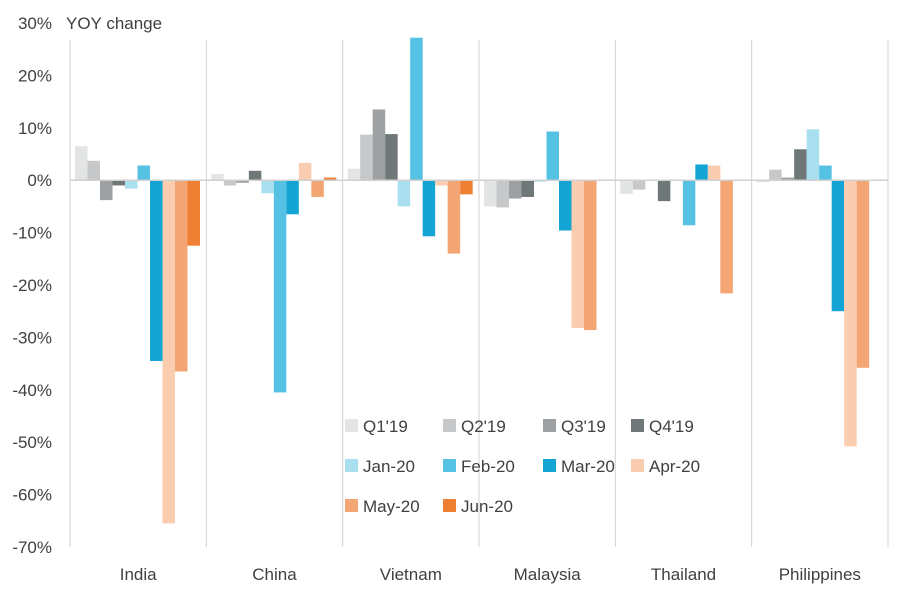  I want to click on category-label: Malaysia, so click(548, 574).